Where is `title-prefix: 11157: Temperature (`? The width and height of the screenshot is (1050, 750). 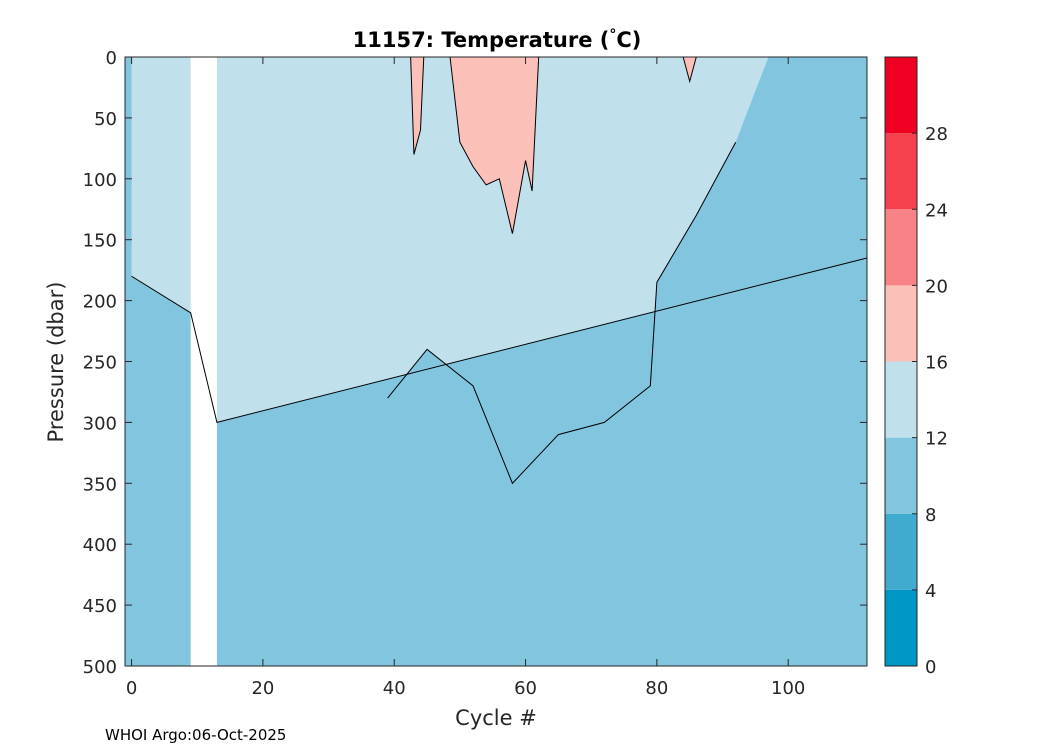 title-prefix: 11157: Temperature ( is located at coordinates (481, 40).